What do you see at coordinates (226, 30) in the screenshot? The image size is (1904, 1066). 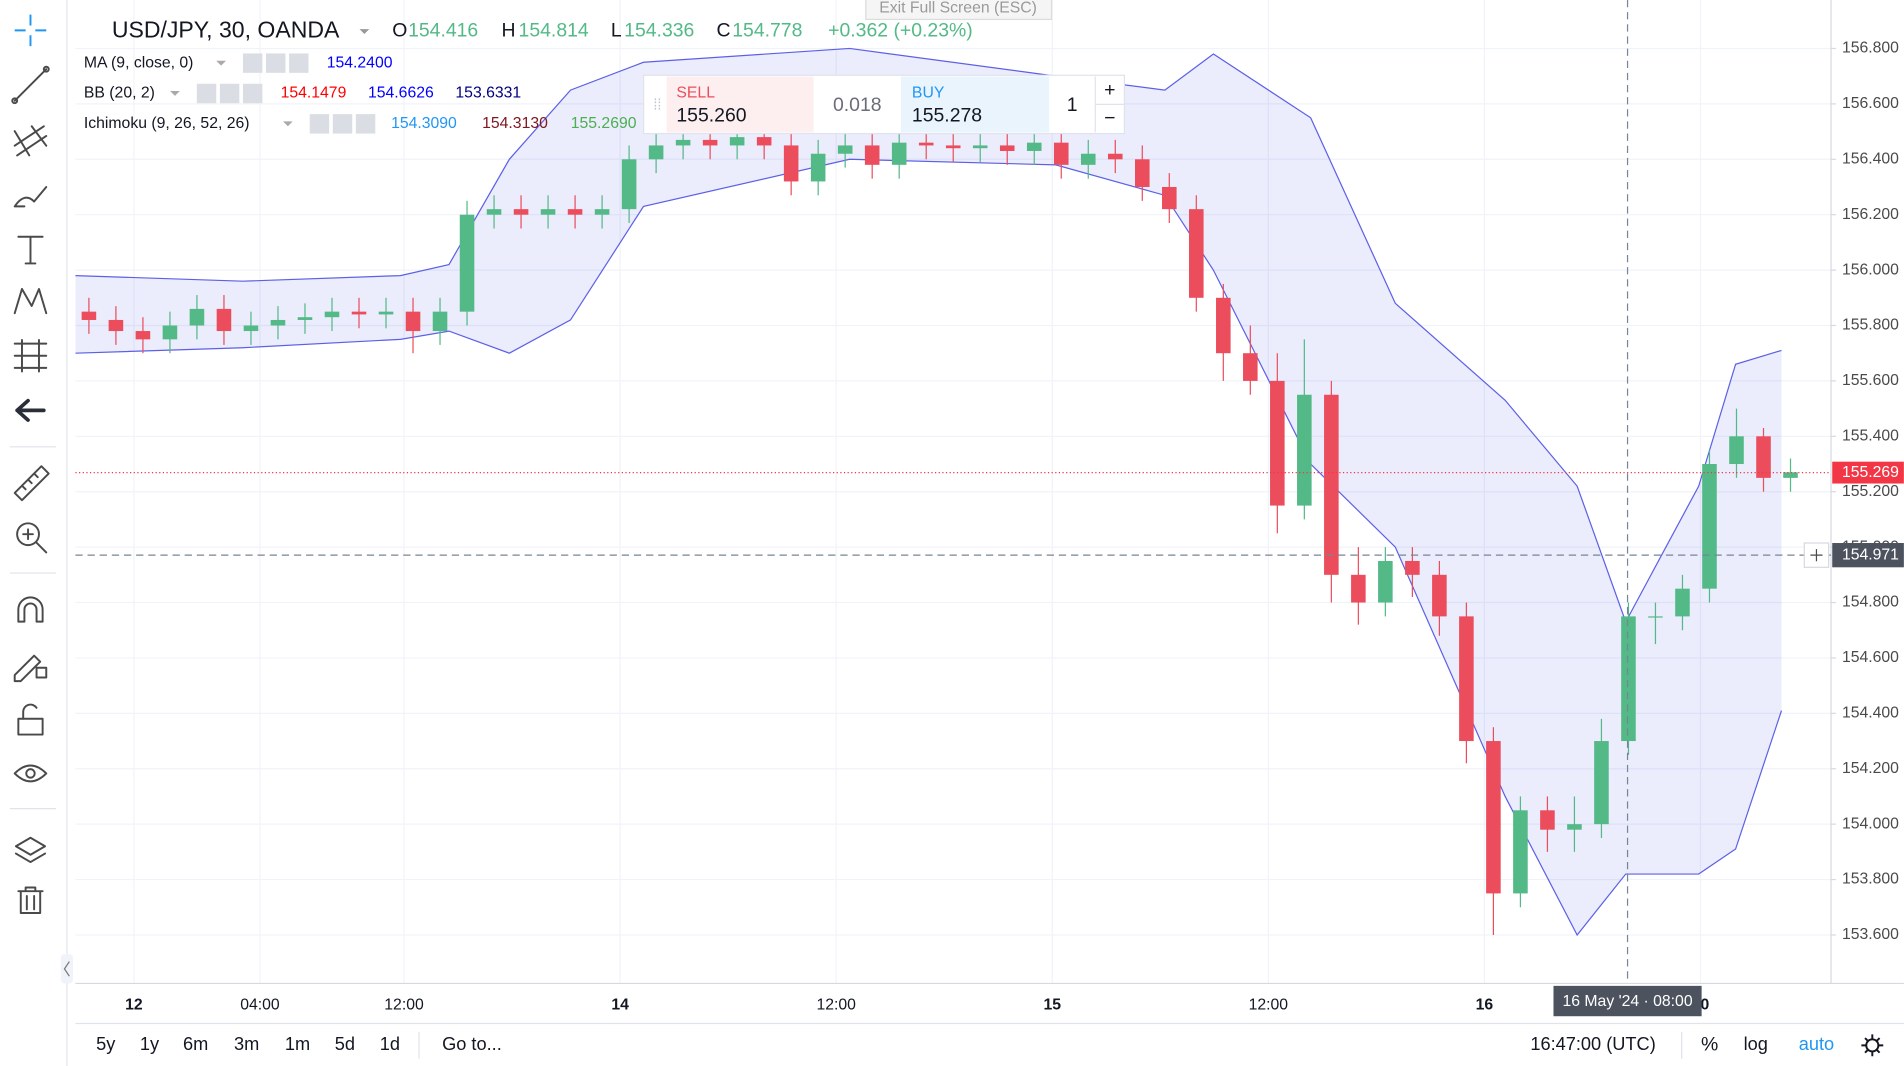 I see `symbol-title: USD/JPY, 30, OANDA` at bounding box center [226, 30].